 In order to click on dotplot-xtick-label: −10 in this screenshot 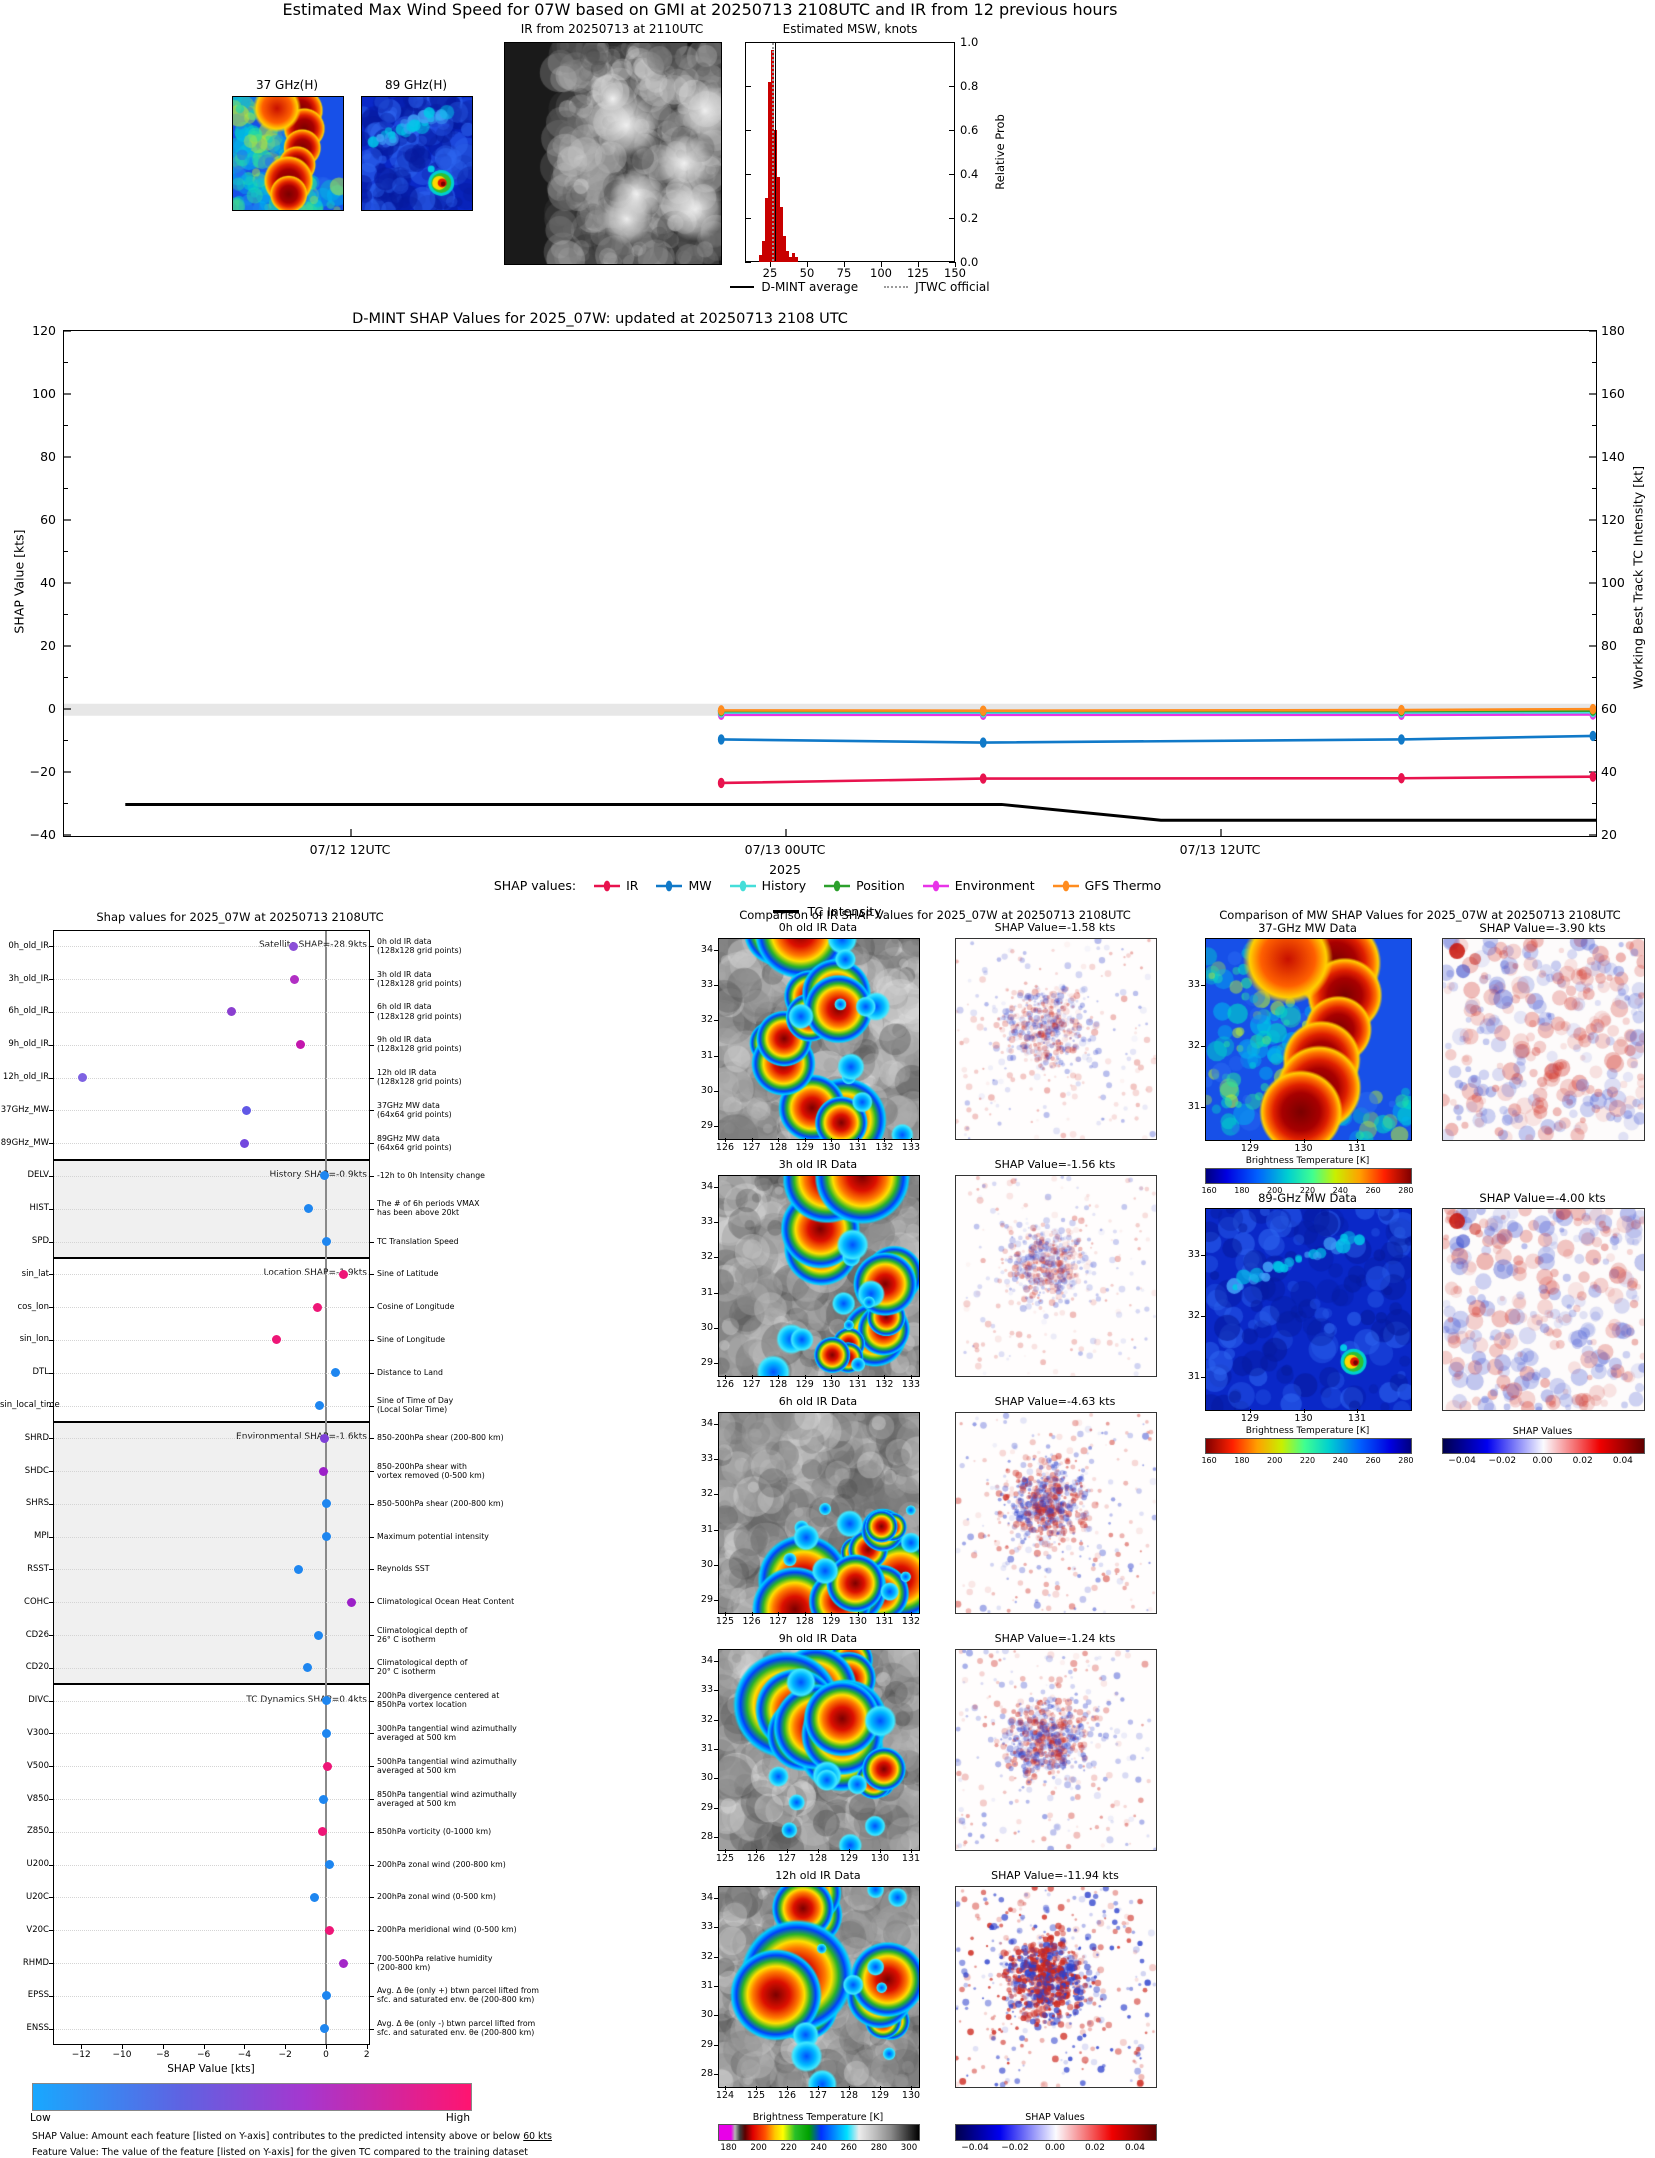, I will do `click(122, 2055)`.